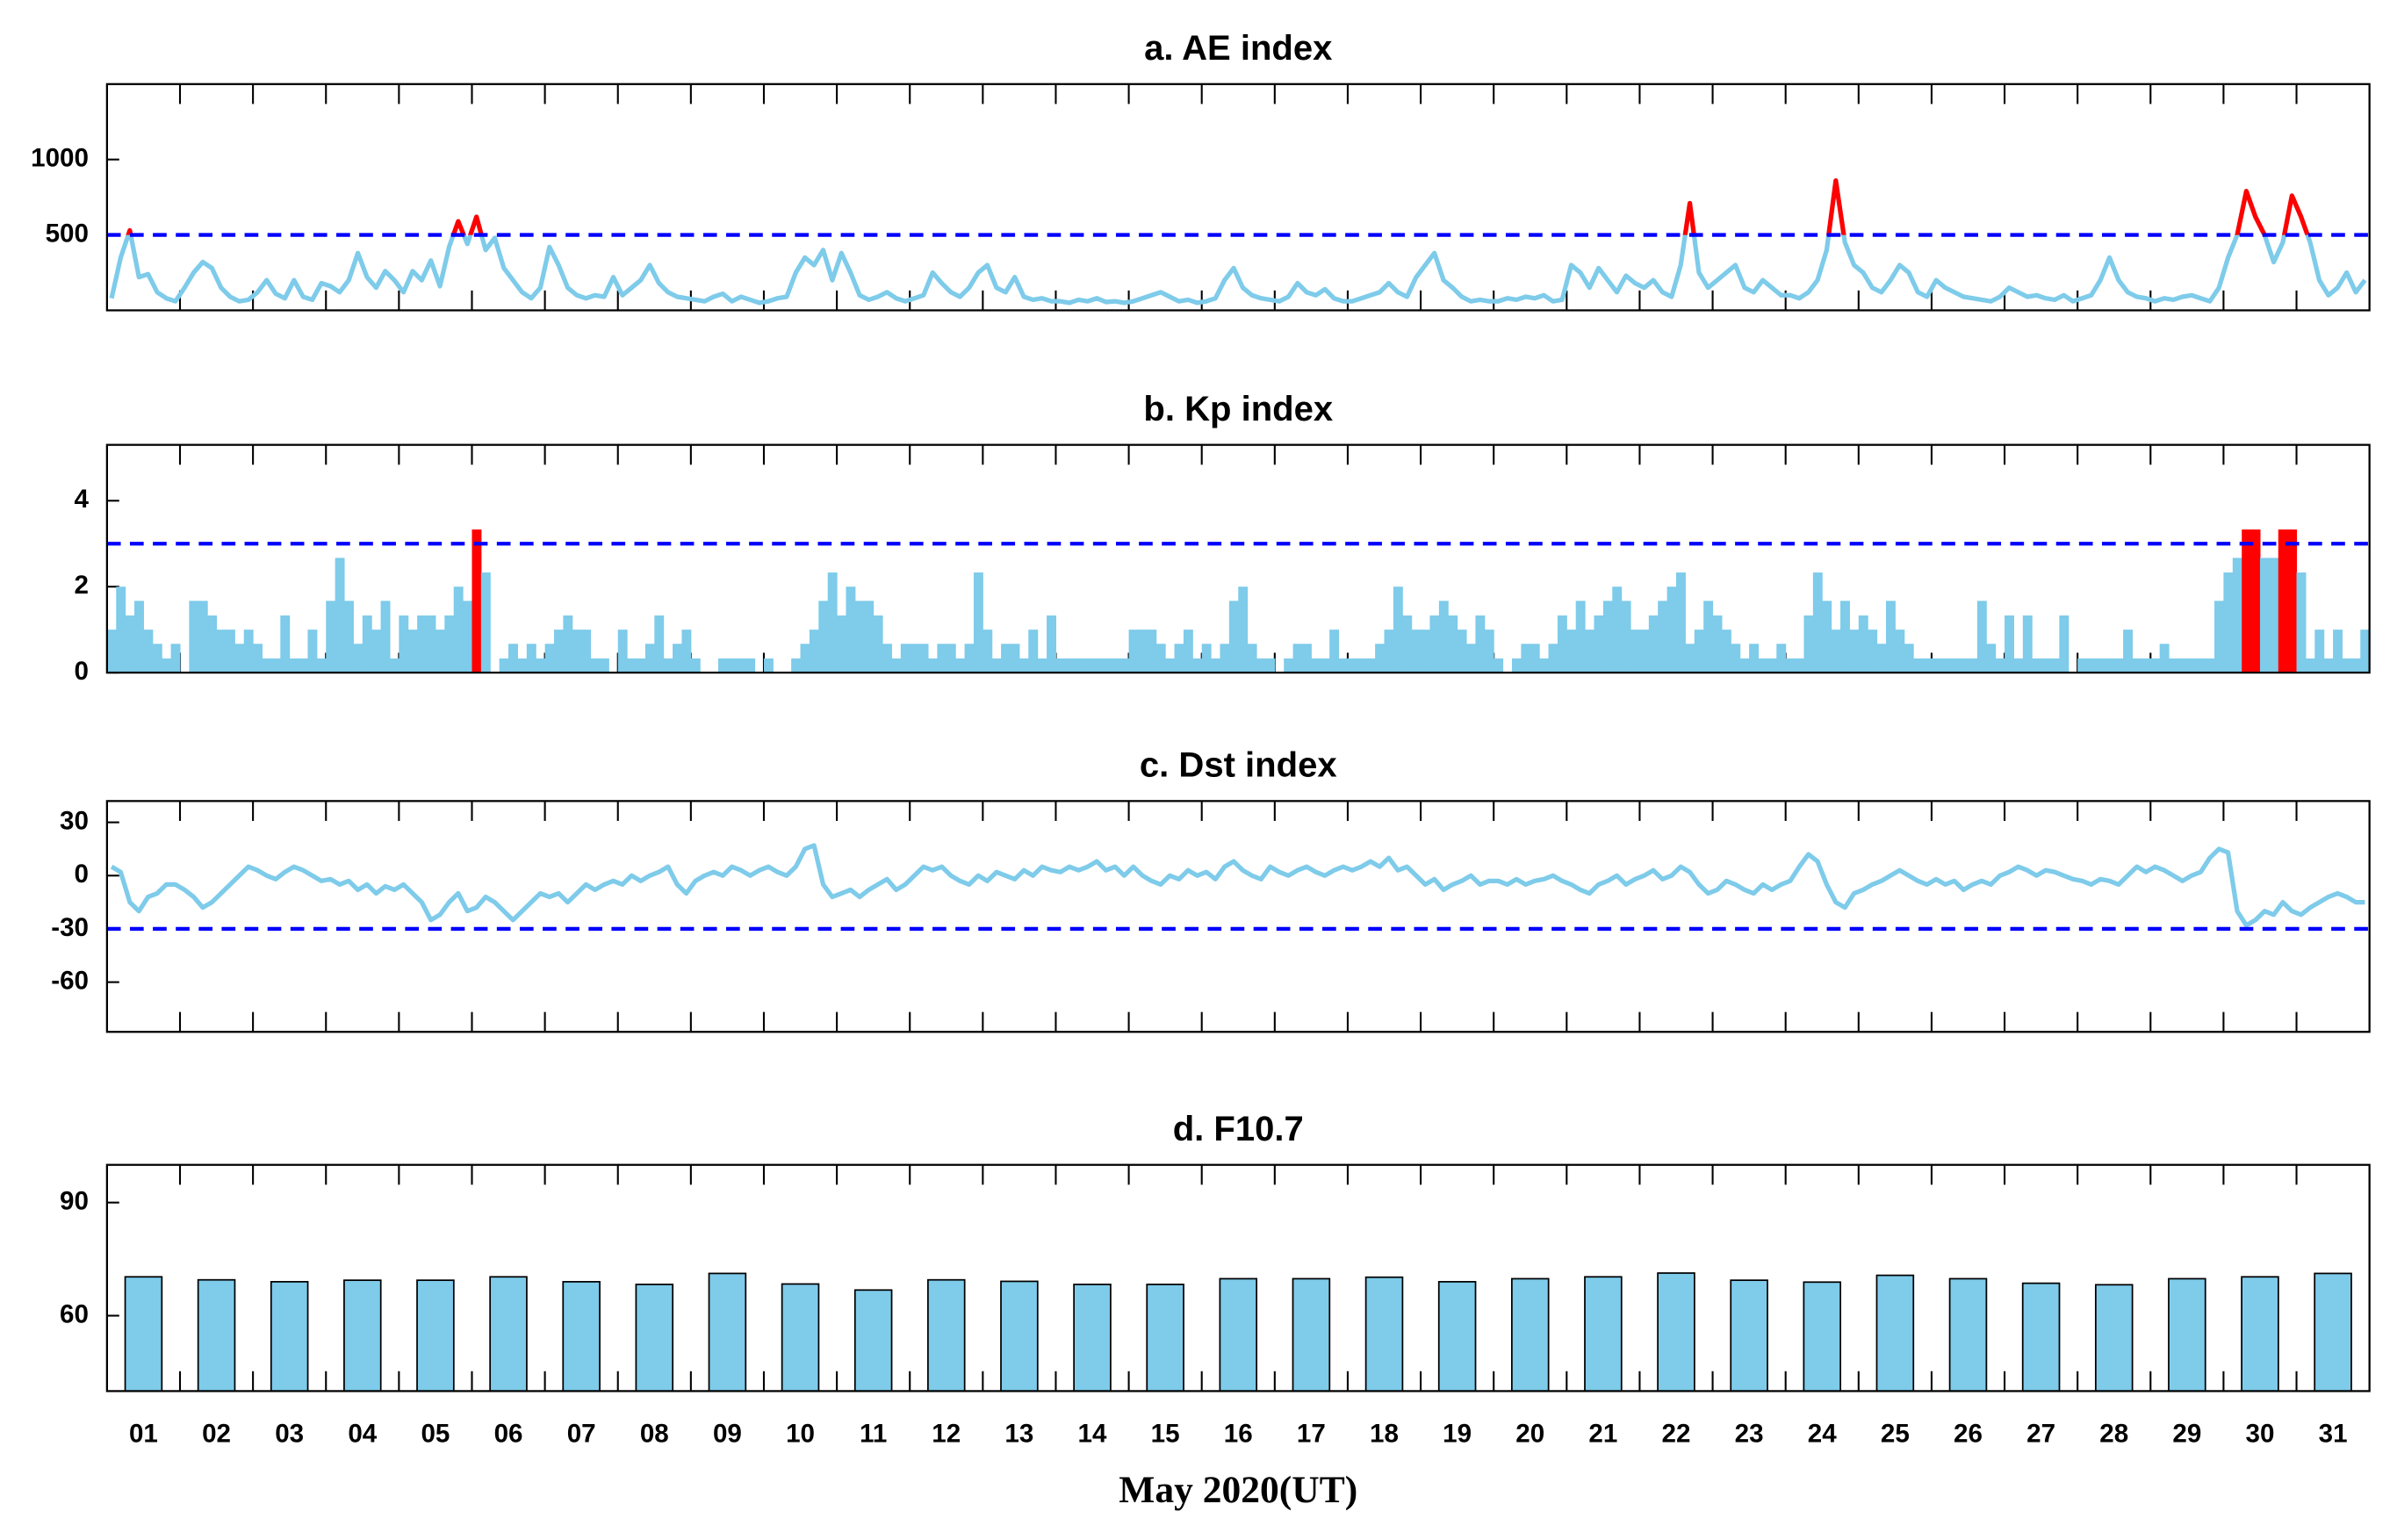  Describe the element at coordinates (1749, 1435) in the screenshot. I see `x-tick-label: 23` at that location.